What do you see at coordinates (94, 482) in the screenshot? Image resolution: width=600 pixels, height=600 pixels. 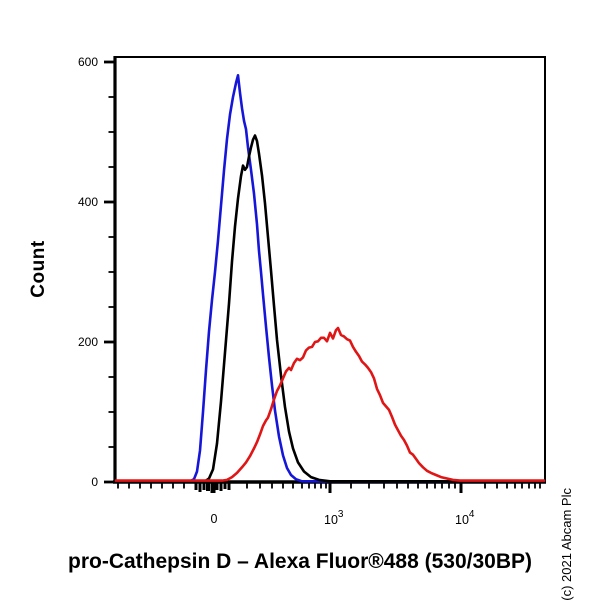 I see `y-tick-label: 0` at bounding box center [94, 482].